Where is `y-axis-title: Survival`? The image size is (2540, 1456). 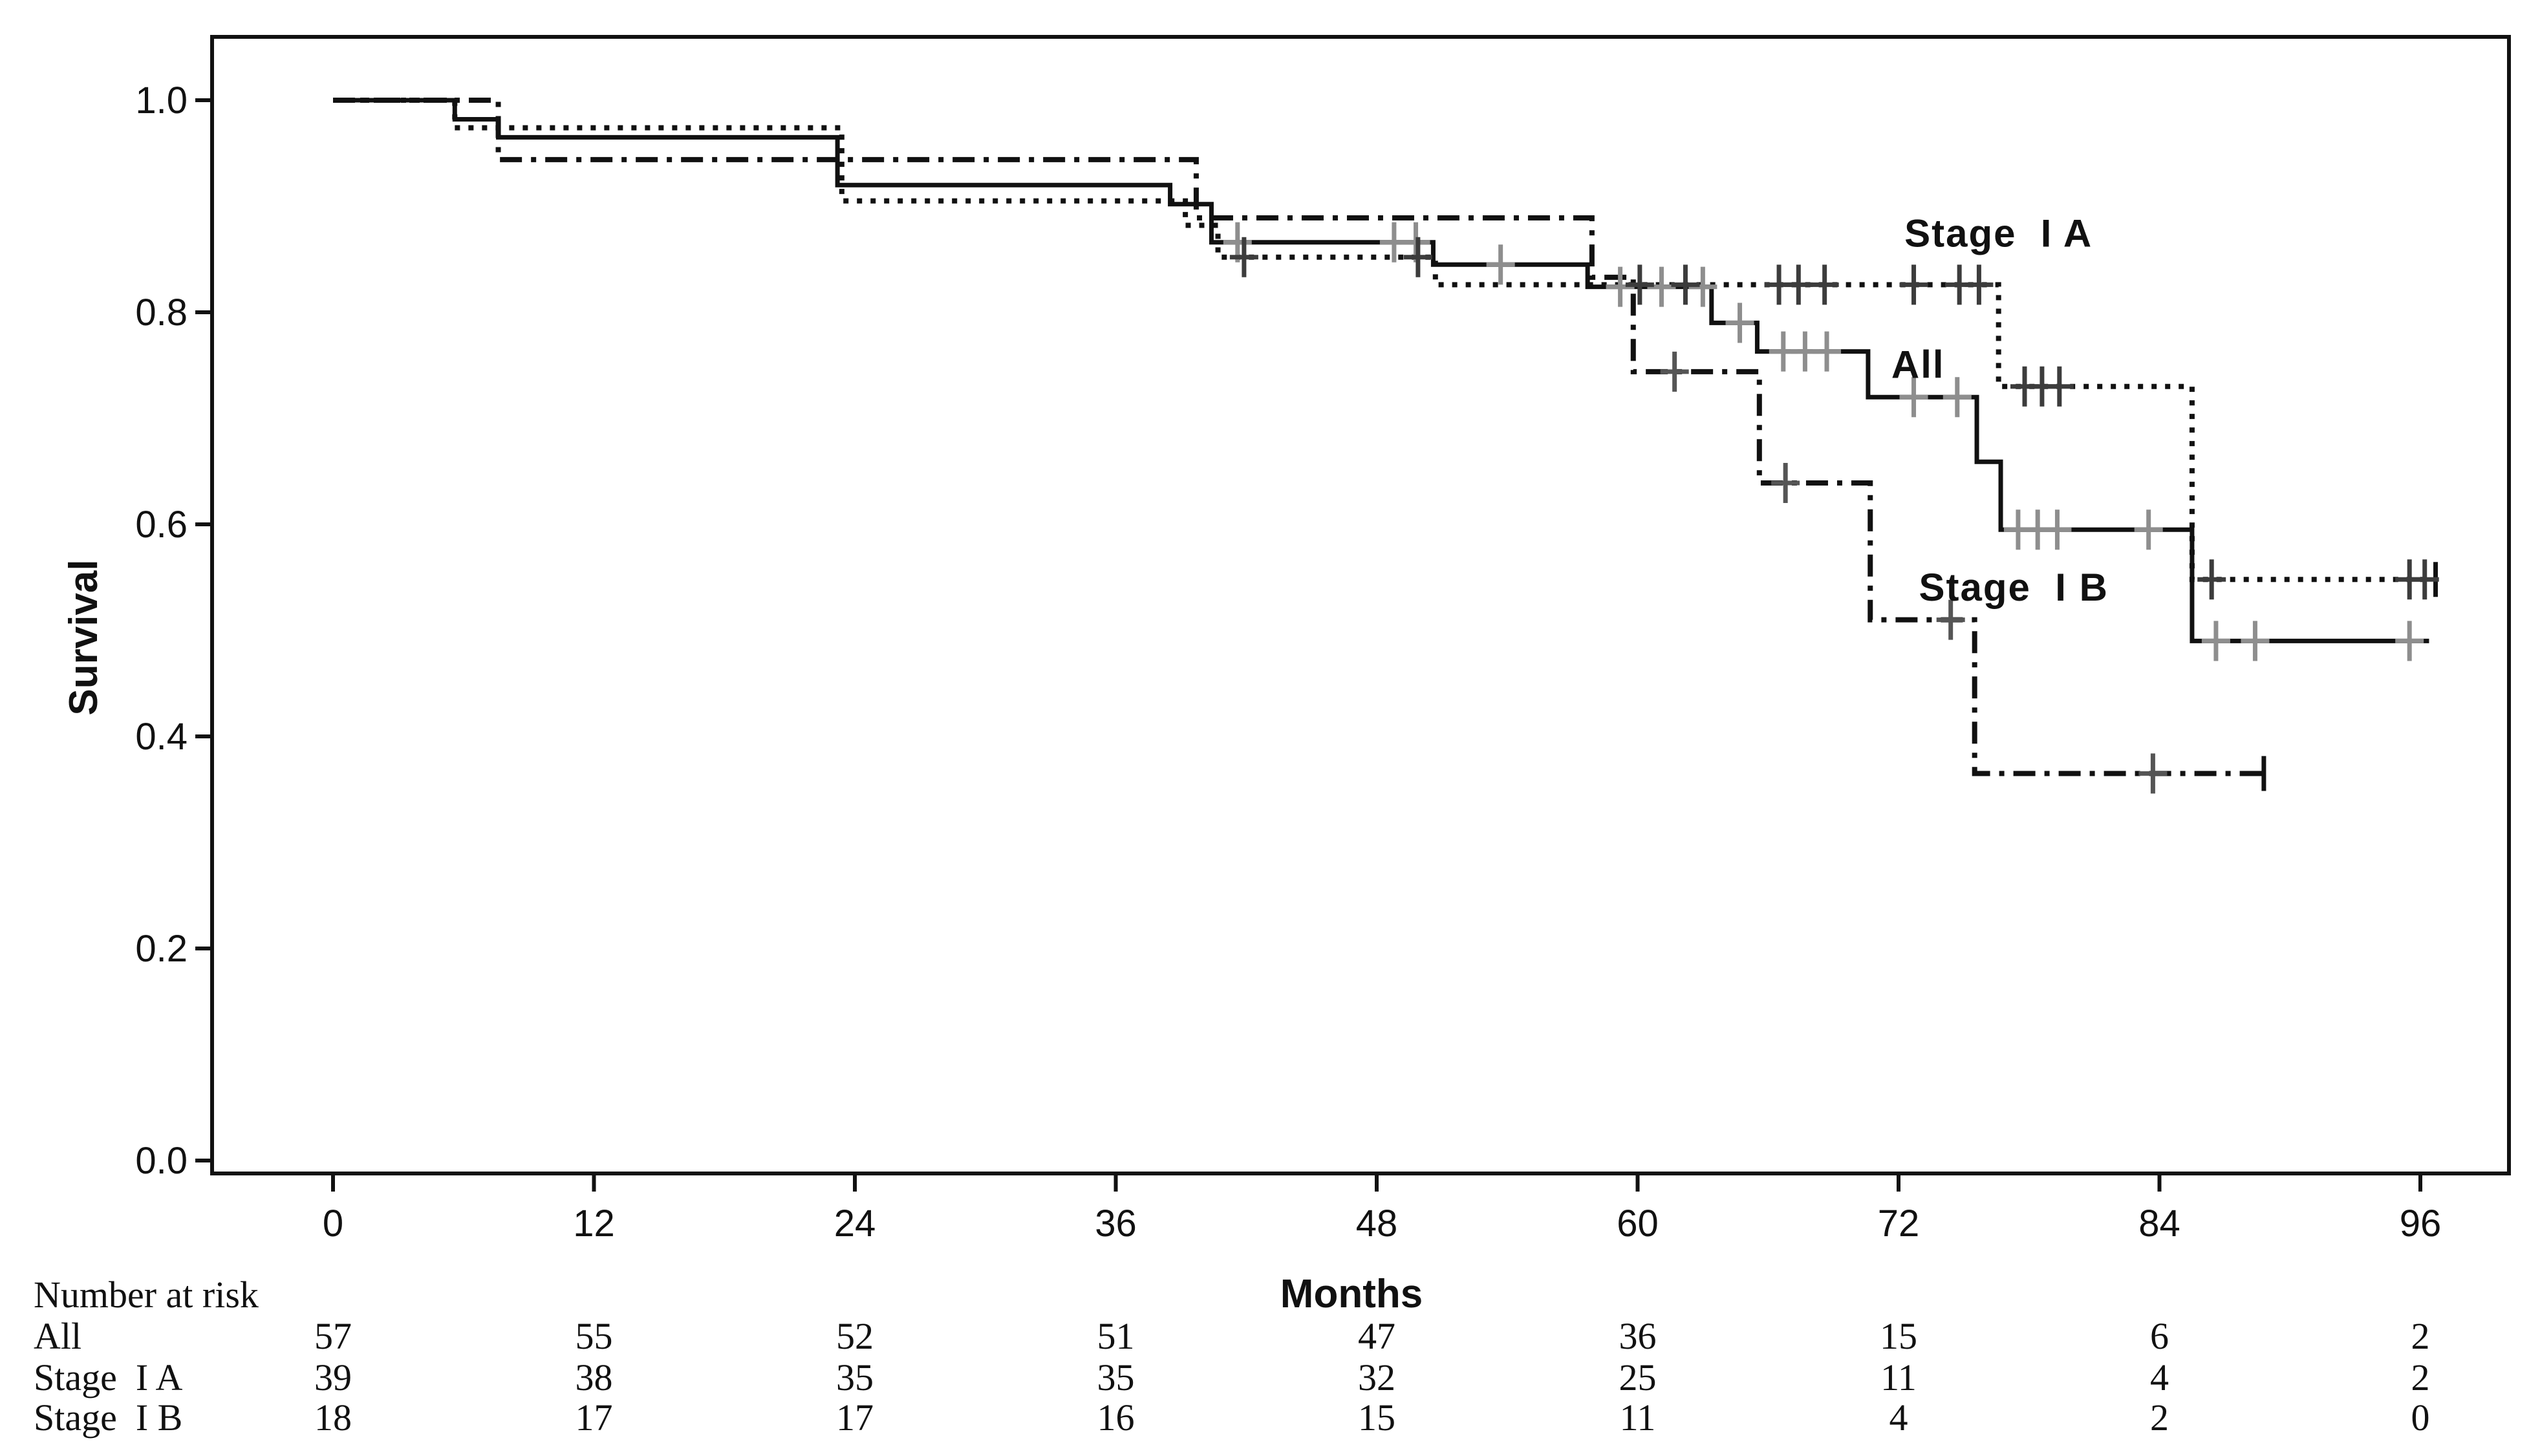 y-axis-title: Survival is located at coordinates (83, 637).